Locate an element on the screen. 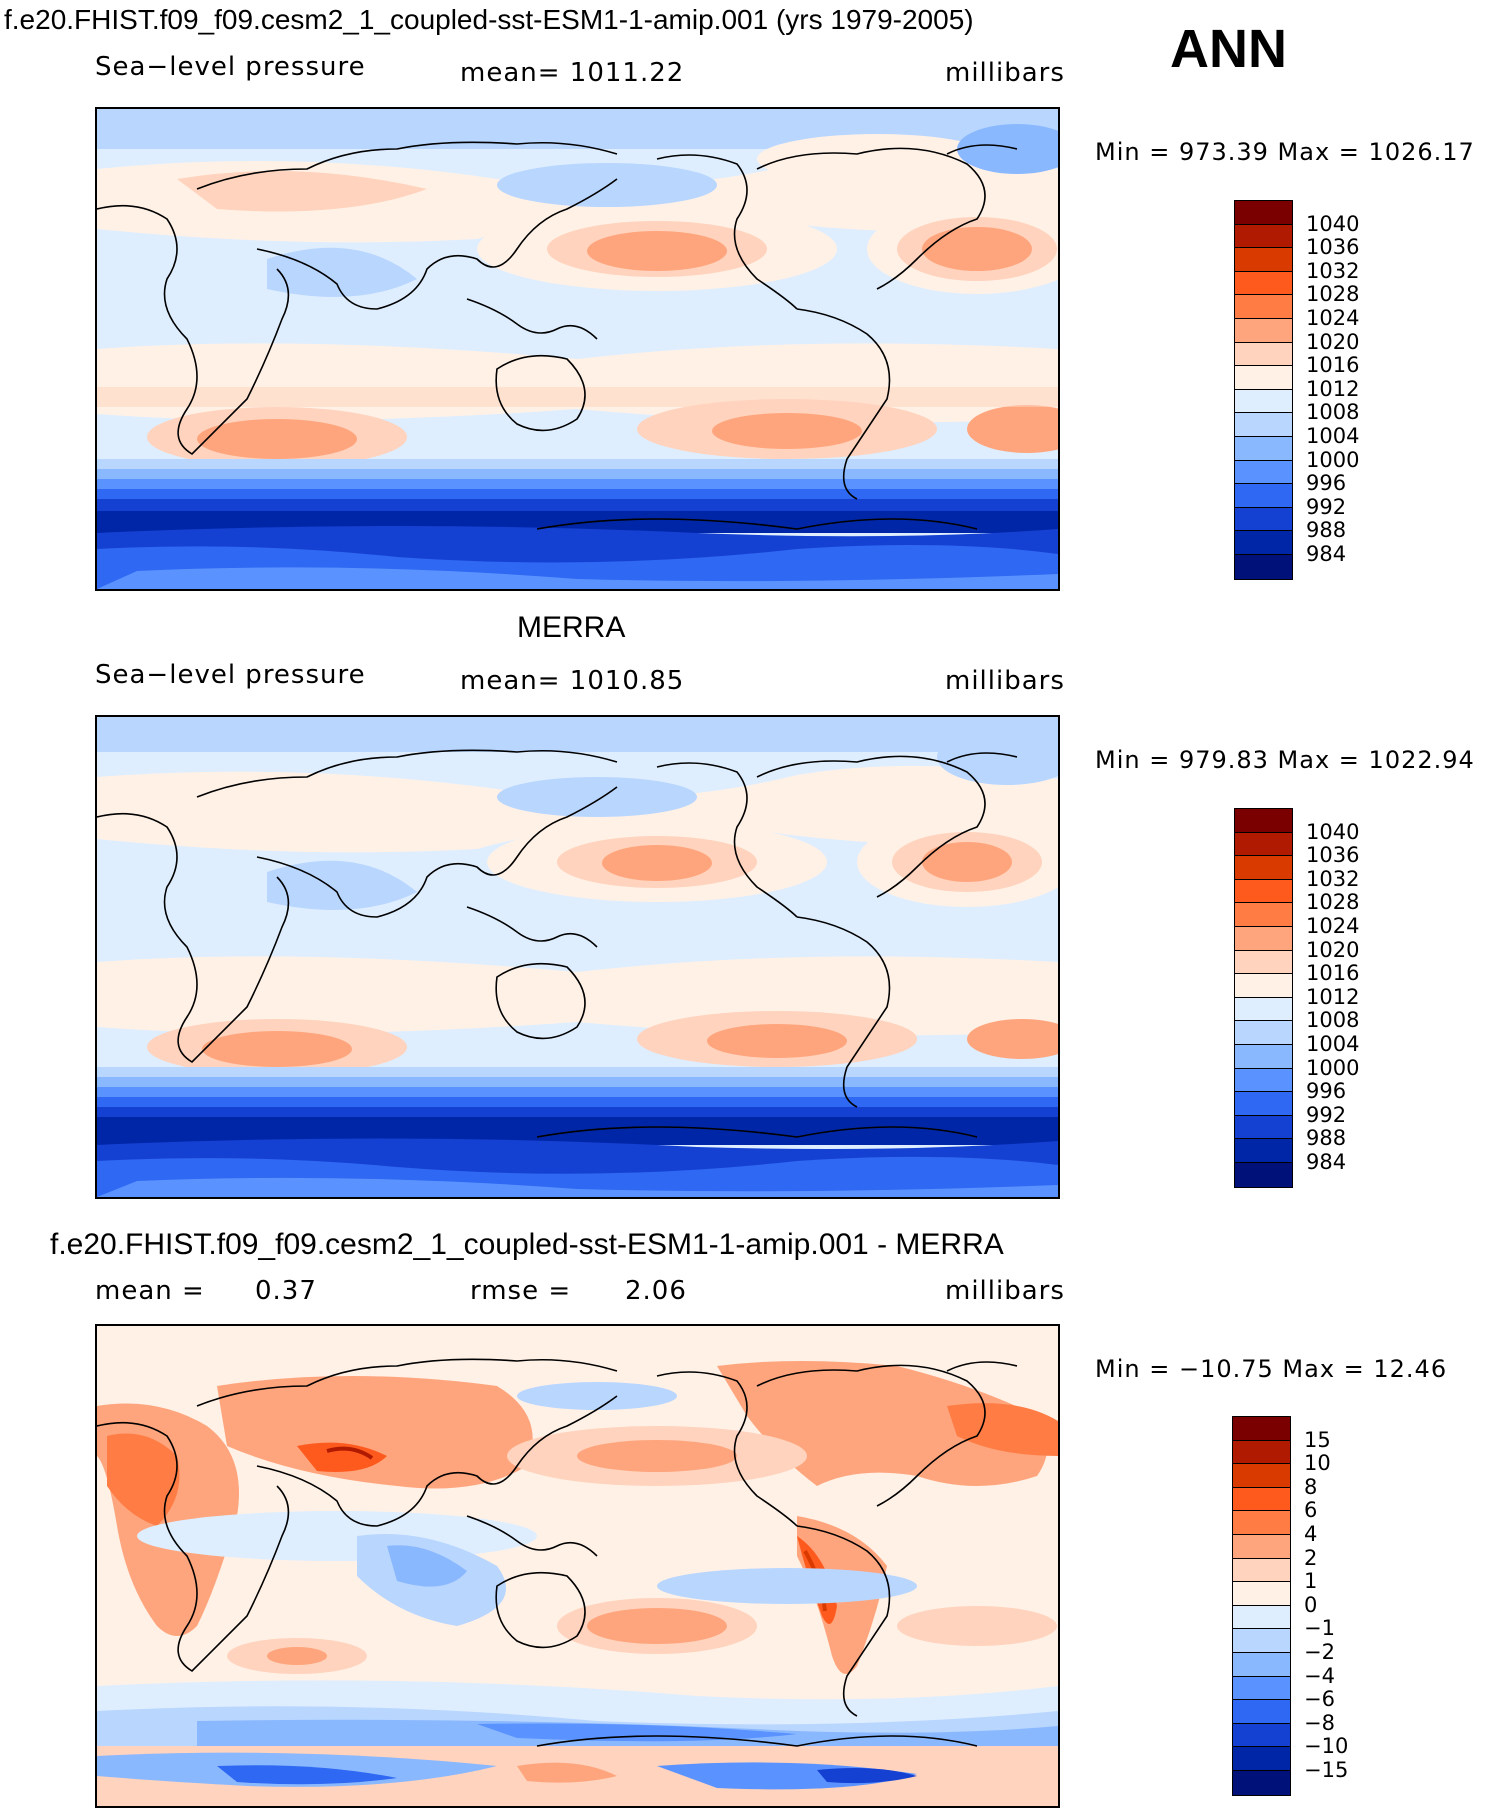 Image resolution: width=1500 pixels, height=1813 pixels. season-label: ANN is located at coordinates (1228, 49).